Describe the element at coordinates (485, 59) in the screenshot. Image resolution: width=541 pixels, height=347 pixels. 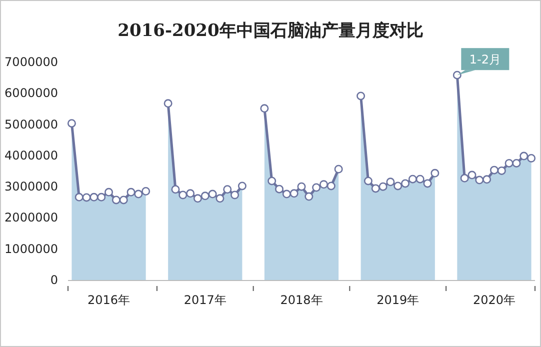
I see `annotation: 1-2月` at that location.